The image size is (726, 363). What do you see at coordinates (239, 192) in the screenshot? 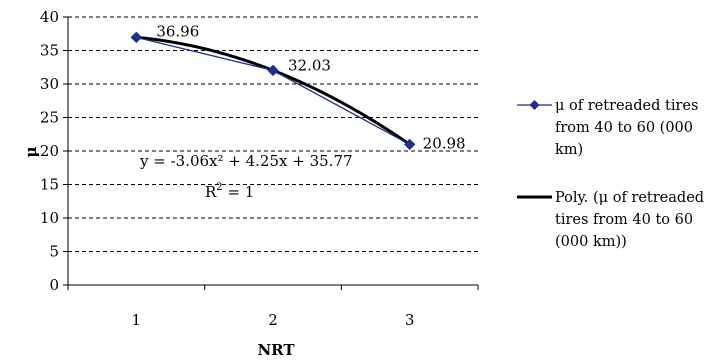
I see `r-squared-suffix: = 1` at bounding box center [239, 192].